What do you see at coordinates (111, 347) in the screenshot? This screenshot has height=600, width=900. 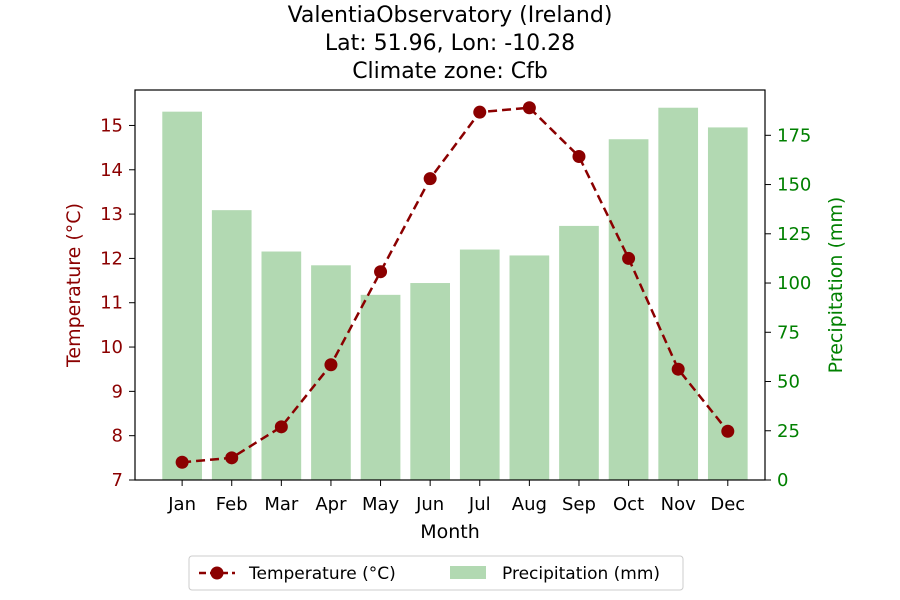 I see `temperature-tick-label: 10` at bounding box center [111, 347].